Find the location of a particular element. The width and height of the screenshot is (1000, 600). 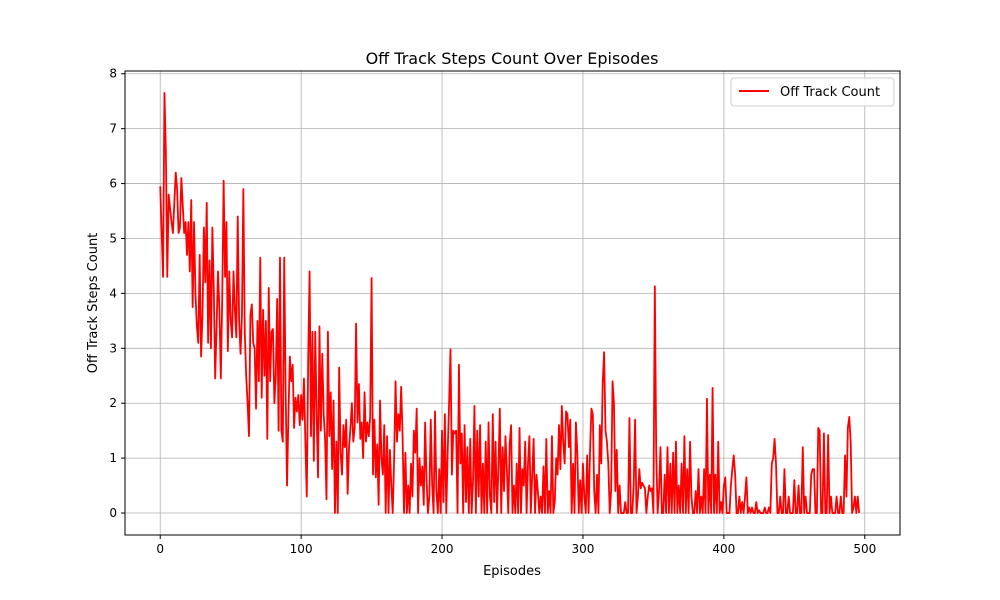

y-tick-label: 5 is located at coordinates (113, 238).